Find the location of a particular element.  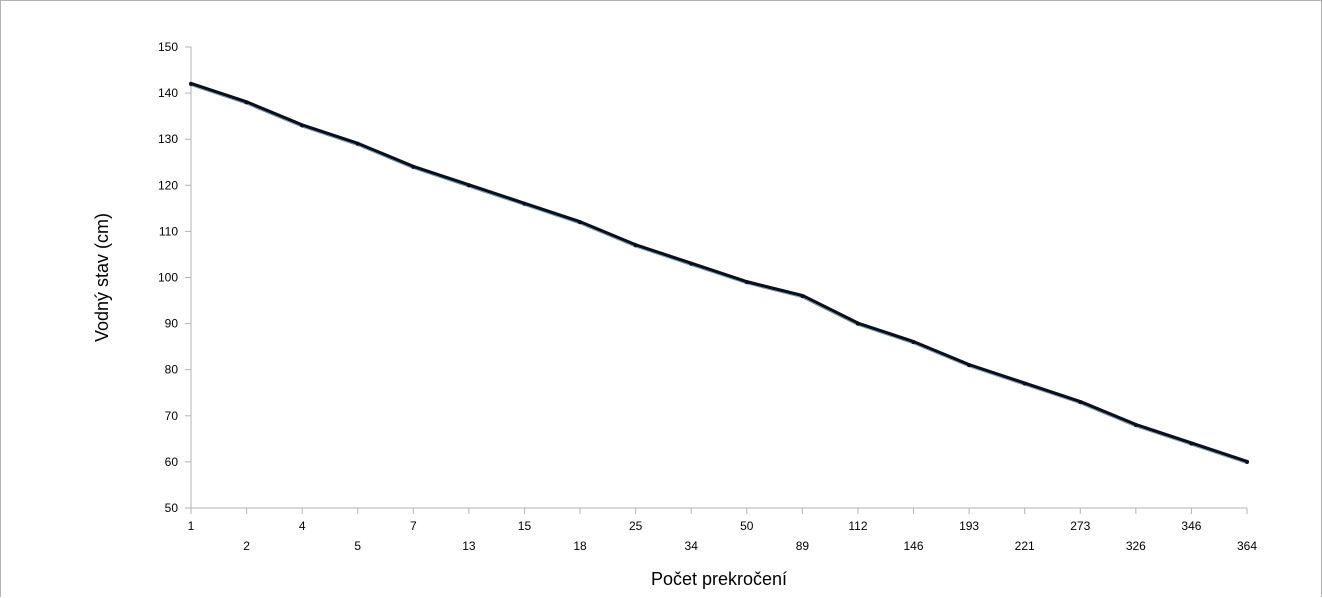

y-tick-label: 150 is located at coordinates (168, 47).